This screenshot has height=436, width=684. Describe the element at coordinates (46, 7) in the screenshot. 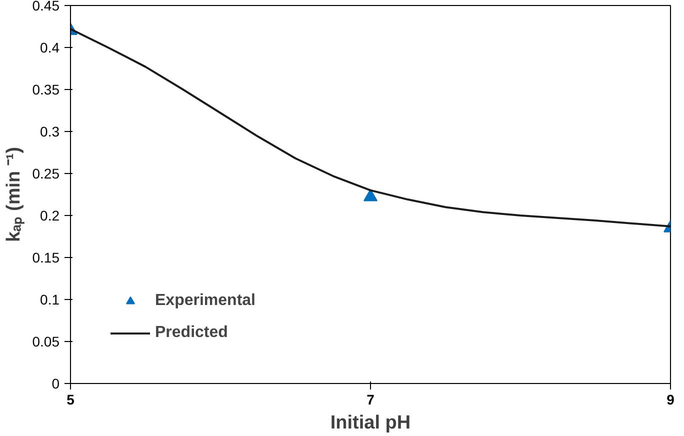

I see `y-tick-label: 0.45` at that location.